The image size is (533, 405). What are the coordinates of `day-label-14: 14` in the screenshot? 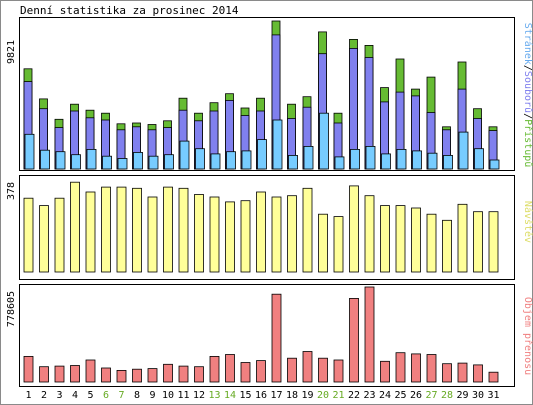 It's located at (230, 395).